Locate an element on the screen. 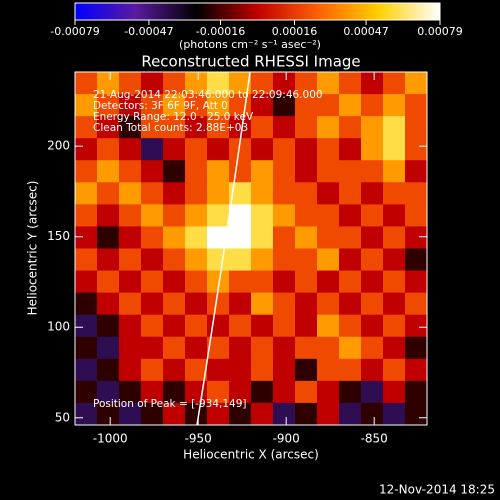 The image size is (500, 500). annotation: 21-Aug-2014 22:03:46.000 to 22:09:46.000 is located at coordinates (208, 95).